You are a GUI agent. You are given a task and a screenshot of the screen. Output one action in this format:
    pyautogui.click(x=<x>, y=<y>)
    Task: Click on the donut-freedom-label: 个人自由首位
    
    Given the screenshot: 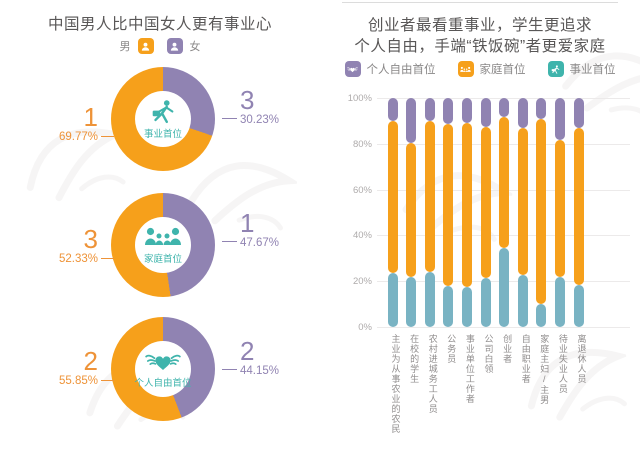 What is the action you would take?
    pyautogui.click(x=163, y=383)
    